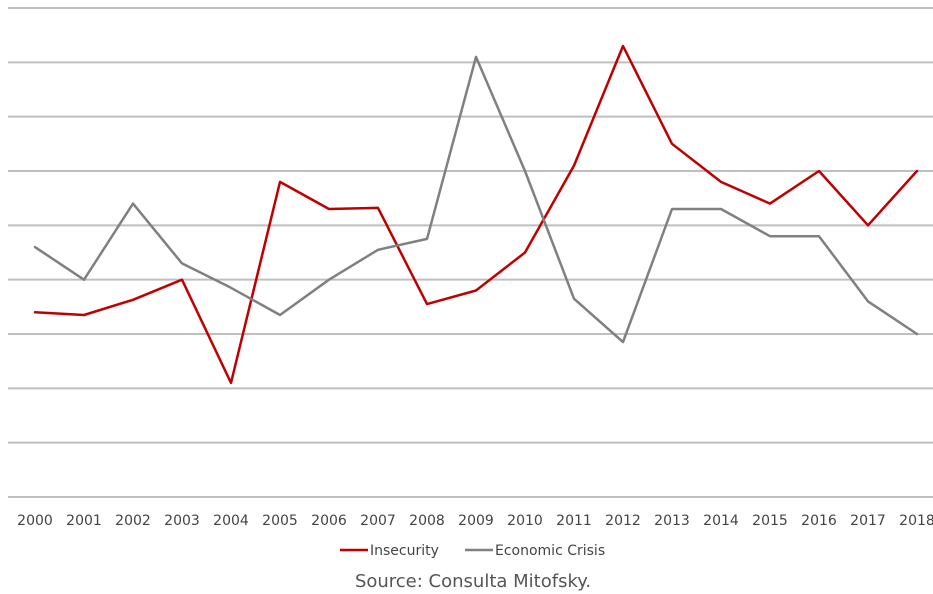 This screenshot has width=933, height=594. I want to click on x-tick-label: 2014, so click(721, 521).